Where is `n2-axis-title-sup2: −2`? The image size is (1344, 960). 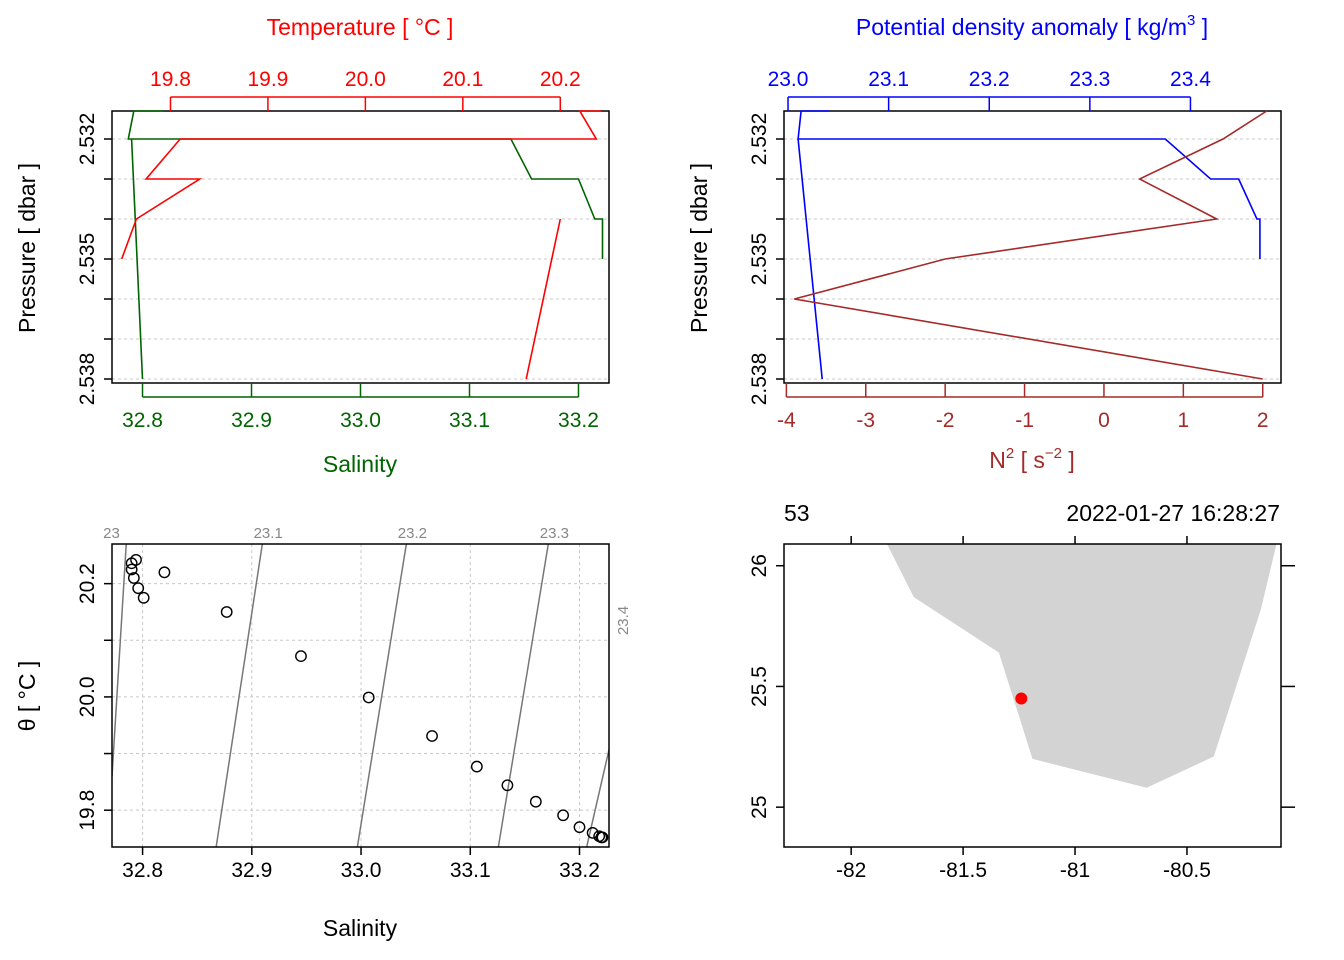
n2-axis-title-sup2: −2 is located at coordinates (1053, 453).